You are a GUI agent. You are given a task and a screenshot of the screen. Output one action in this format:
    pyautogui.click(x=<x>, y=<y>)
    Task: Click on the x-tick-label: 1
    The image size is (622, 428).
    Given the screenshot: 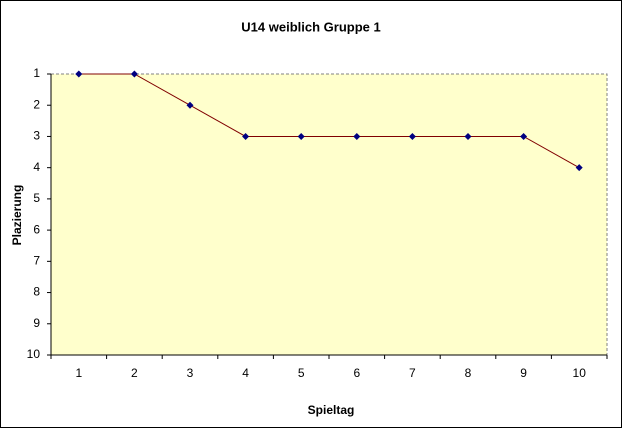 What is the action you would take?
    pyautogui.click(x=78, y=373)
    